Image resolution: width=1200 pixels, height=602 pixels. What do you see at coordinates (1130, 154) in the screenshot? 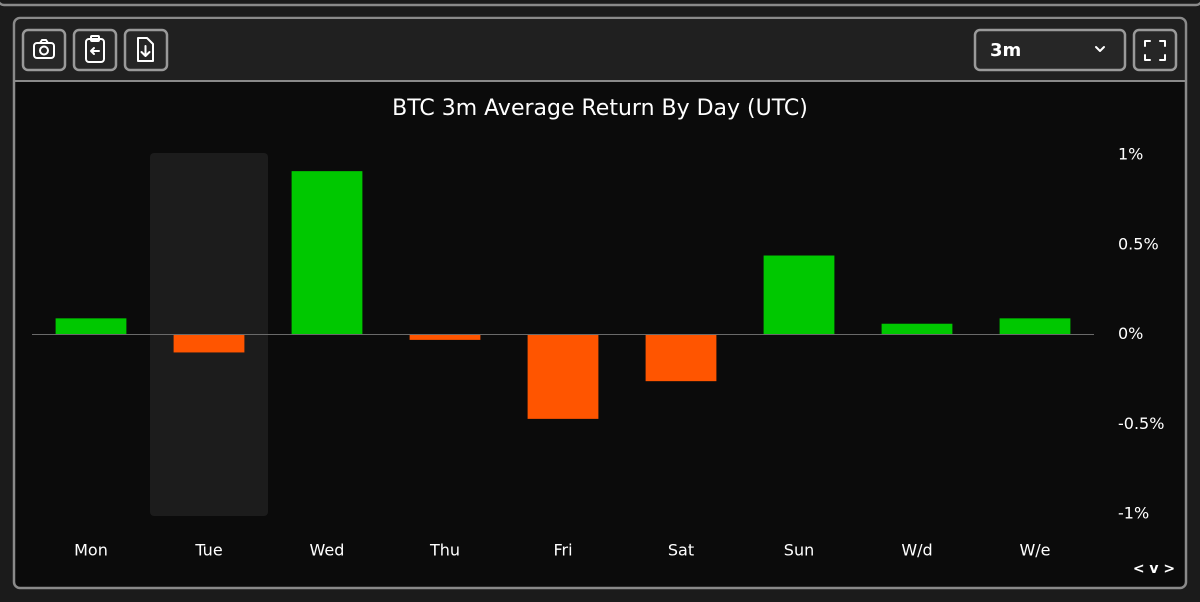
I see `y-tick-label: 1%` at bounding box center [1130, 154].